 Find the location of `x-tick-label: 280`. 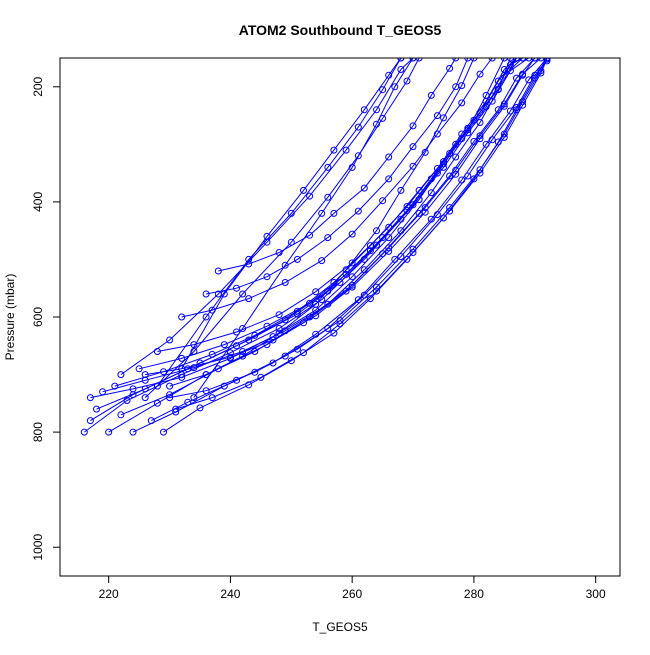

x-tick-label: 280 is located at coordinates (474, 594).